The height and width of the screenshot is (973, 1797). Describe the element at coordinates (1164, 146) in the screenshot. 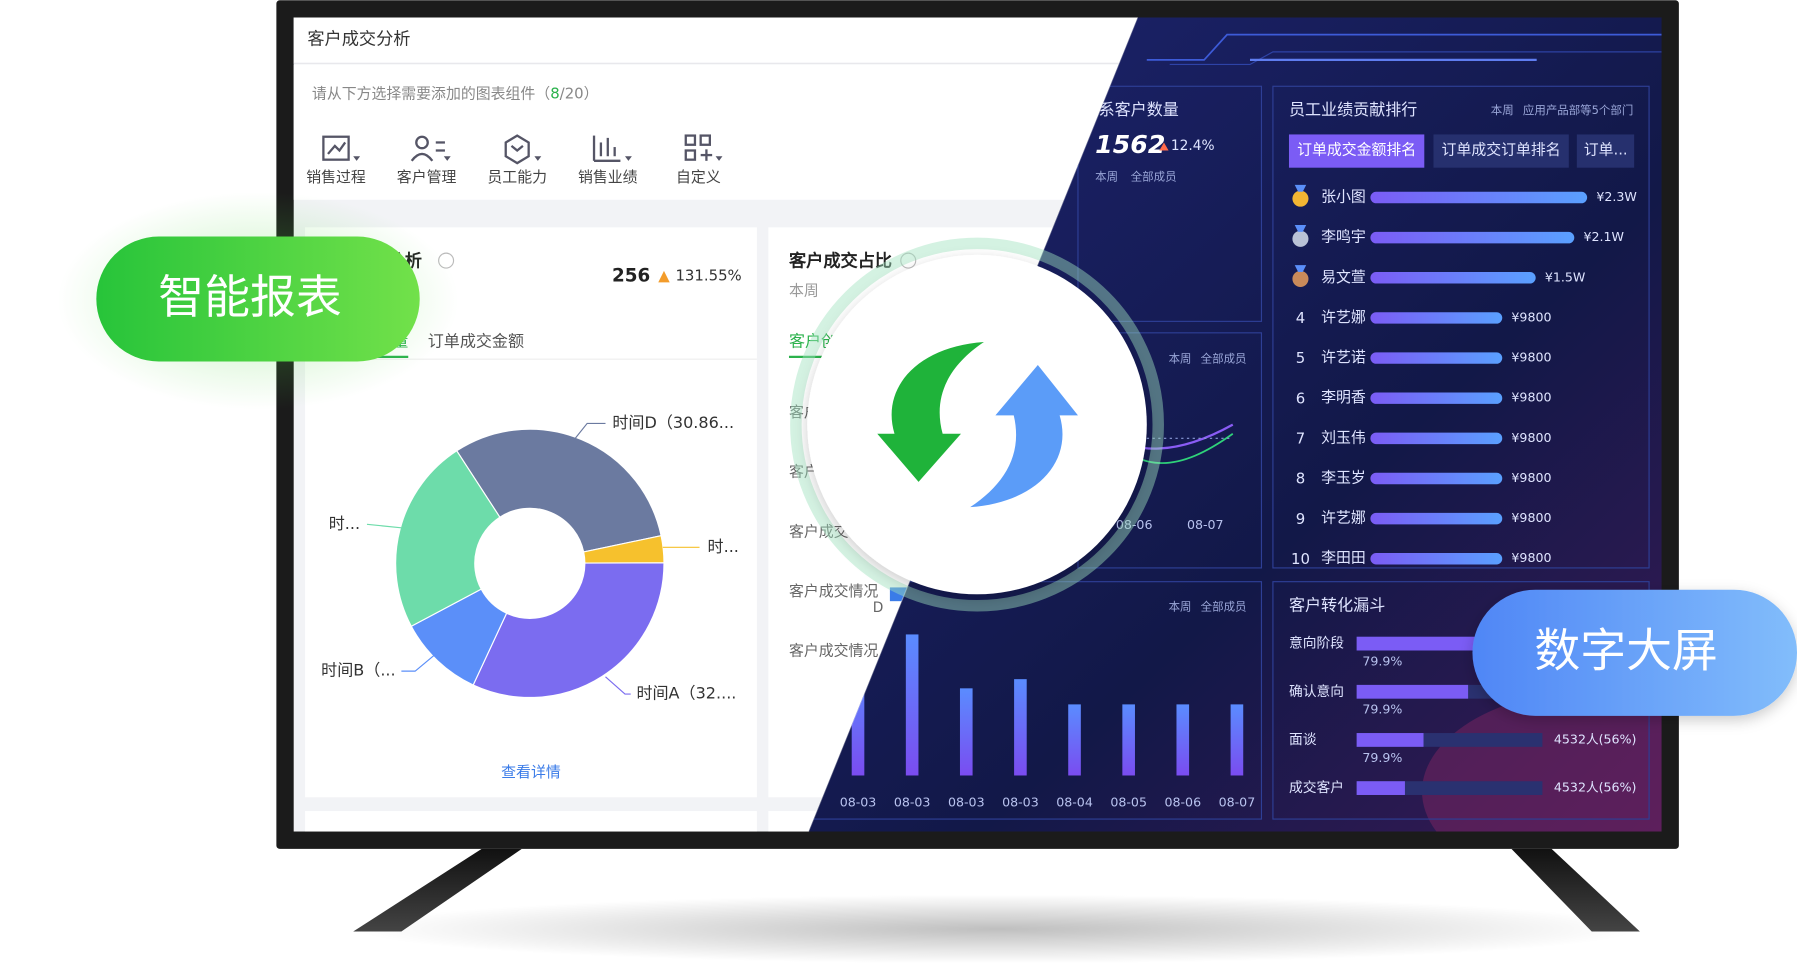

I see `up-arrow` at that location.